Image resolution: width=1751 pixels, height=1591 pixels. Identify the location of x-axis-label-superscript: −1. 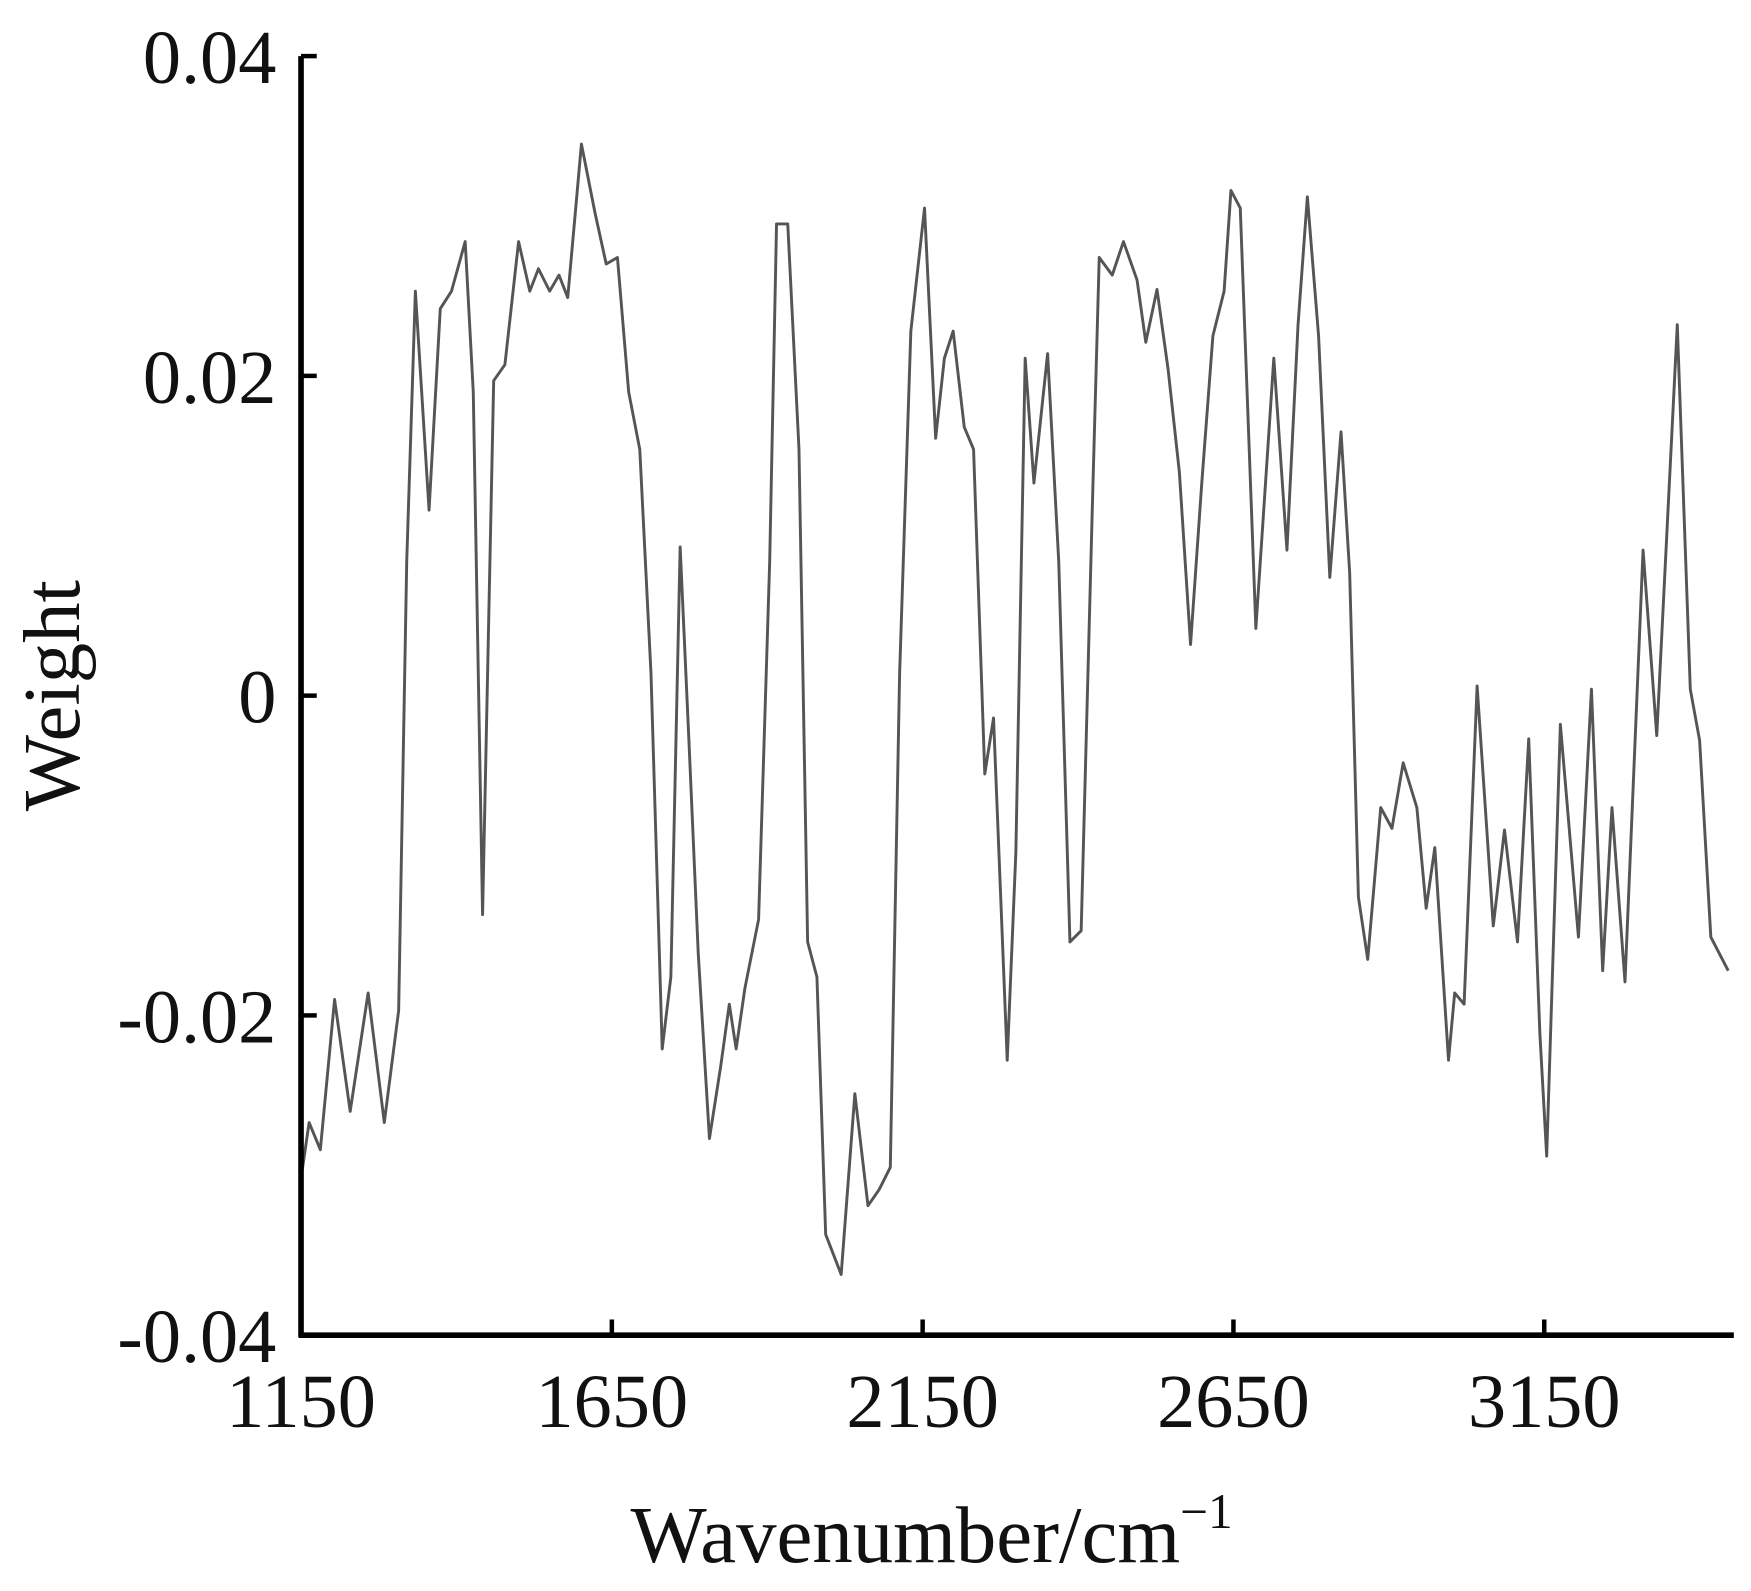
(1206, 1511).